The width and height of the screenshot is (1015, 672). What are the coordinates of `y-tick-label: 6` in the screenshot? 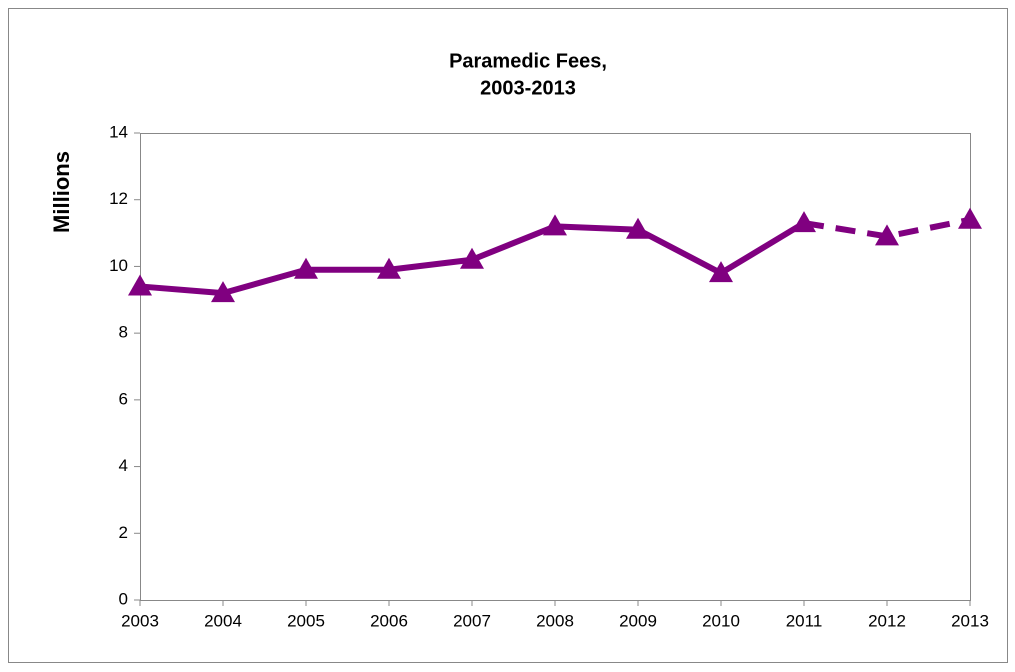 It's located at (123, 398).